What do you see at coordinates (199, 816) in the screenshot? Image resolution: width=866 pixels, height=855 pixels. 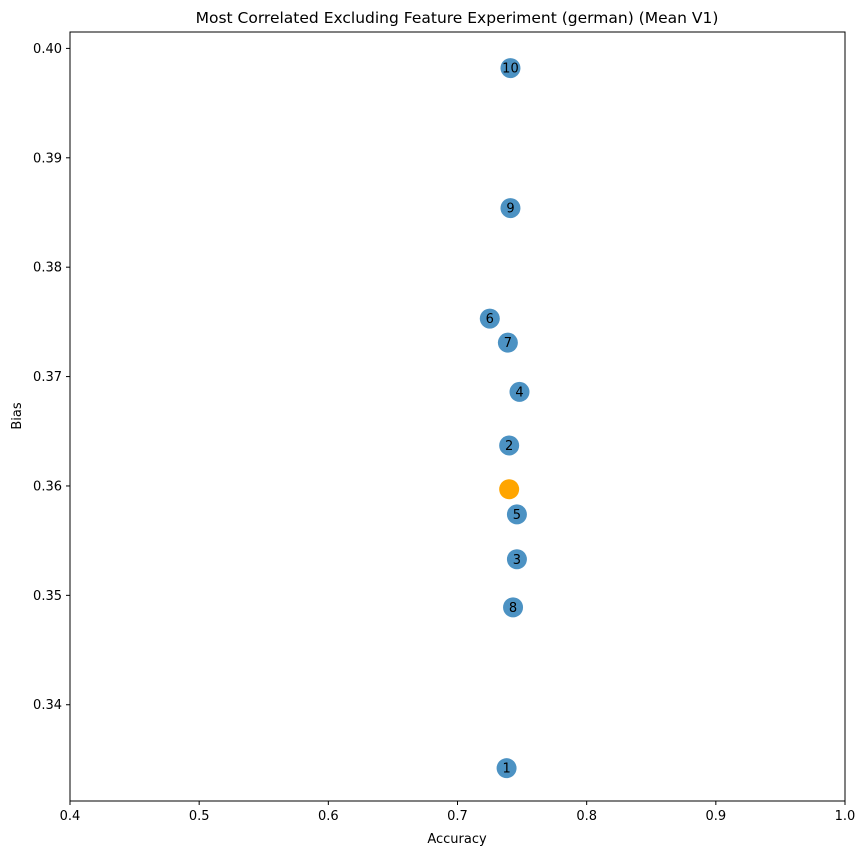 I see `x-tick-label: 0.5` at bounding box center [199, 816].